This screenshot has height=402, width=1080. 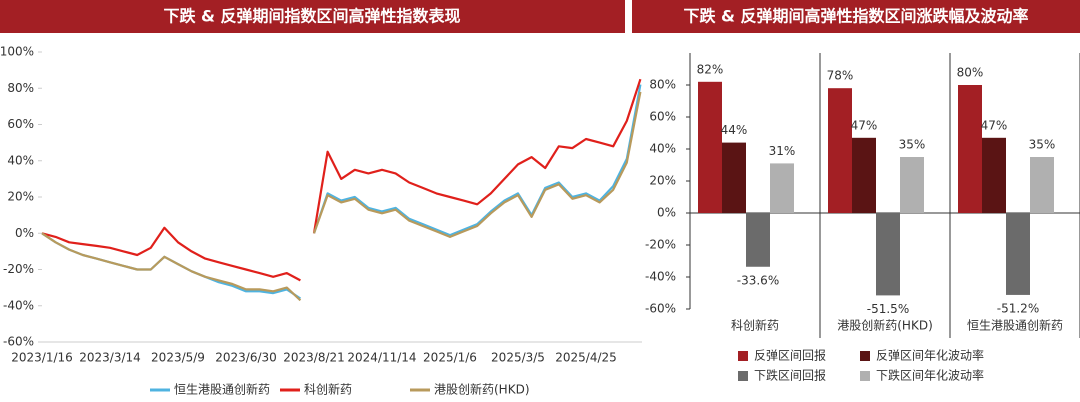 What do you see at coordinates (381, 358) in the screenshot?
I see `x-tick-label: 2024/11/14` at bounding box center [381, 358].